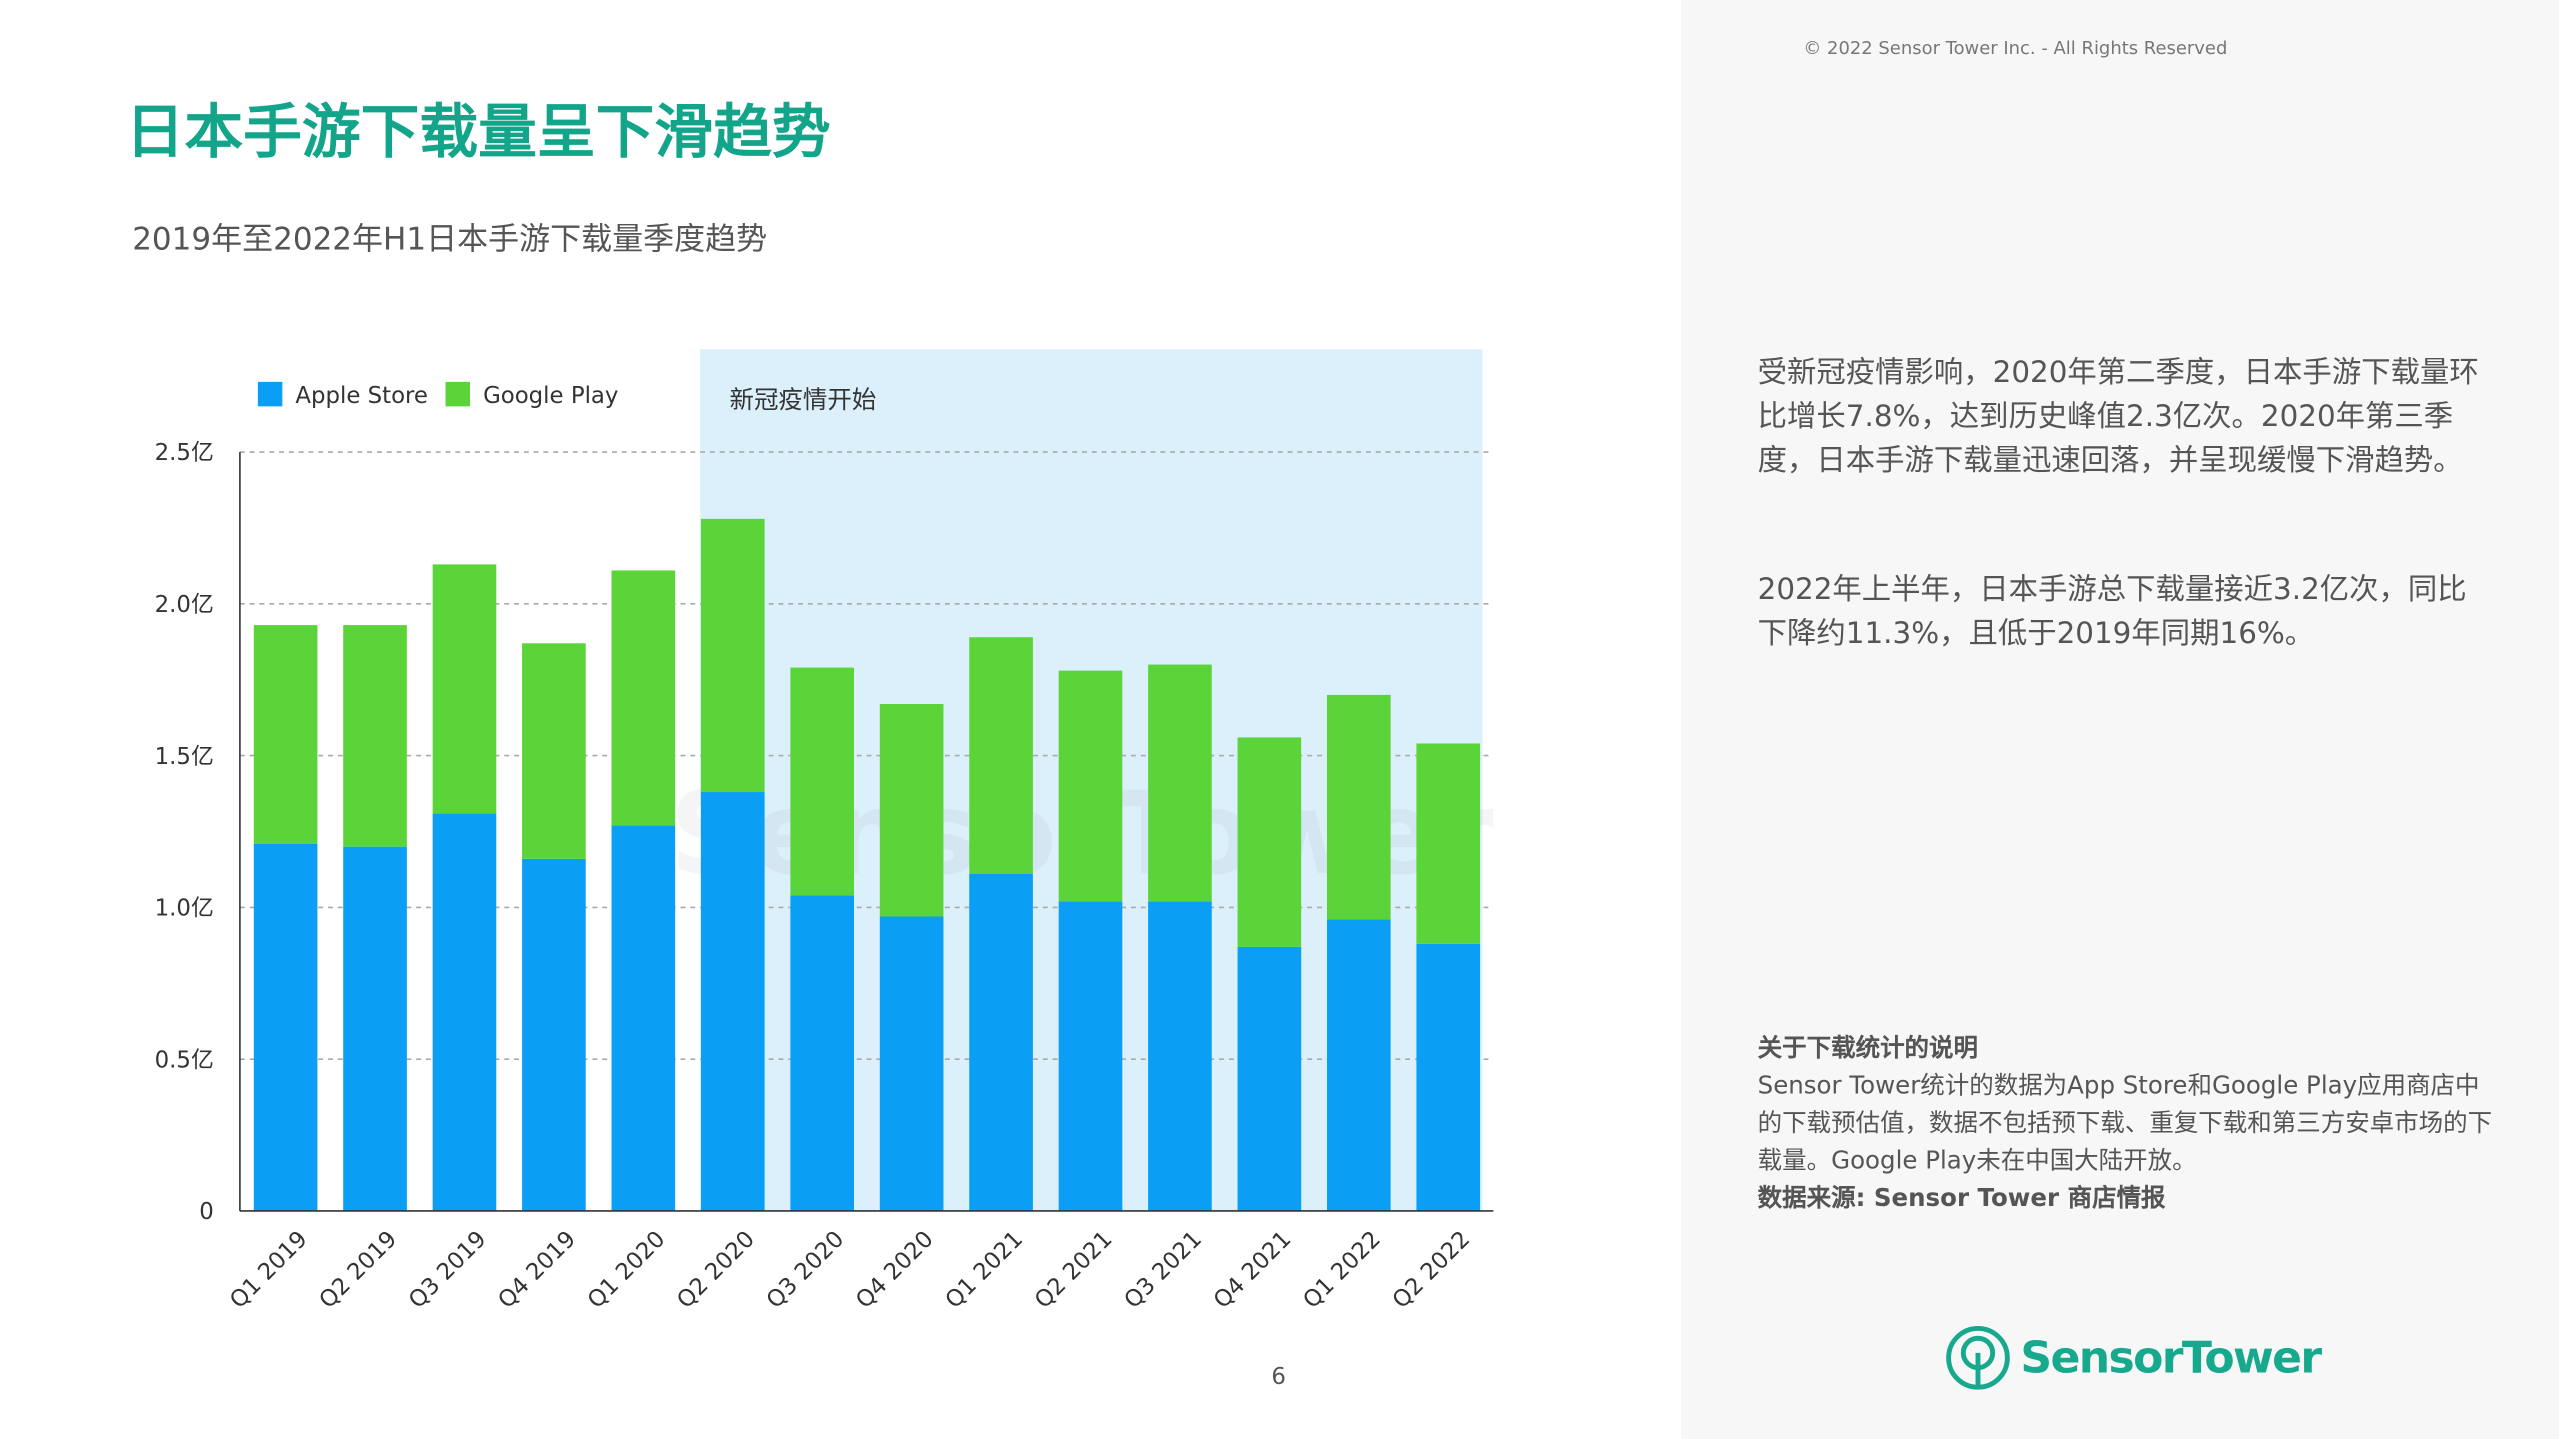  Describe the element at coordinates (537, 1270) in the screenshot. I see `x-tick-label: Q4 2019` at that location.